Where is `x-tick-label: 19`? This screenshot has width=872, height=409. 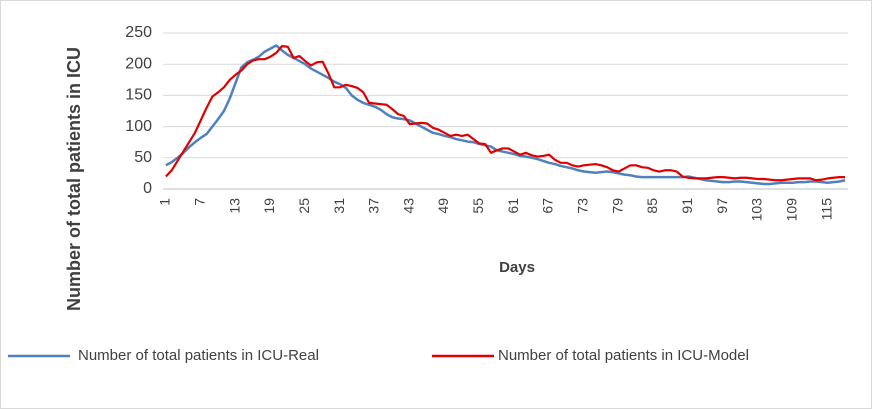
x-tick-label: 19 is located at coordinates (269, 206).